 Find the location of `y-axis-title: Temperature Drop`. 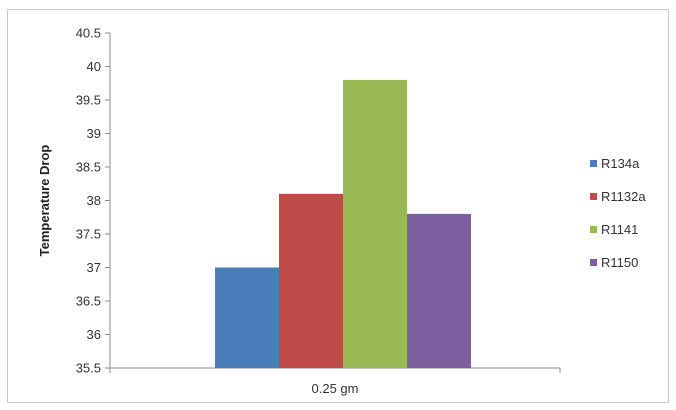

y-axis-title: Temperature Drop is located at coordinates (44, 201).